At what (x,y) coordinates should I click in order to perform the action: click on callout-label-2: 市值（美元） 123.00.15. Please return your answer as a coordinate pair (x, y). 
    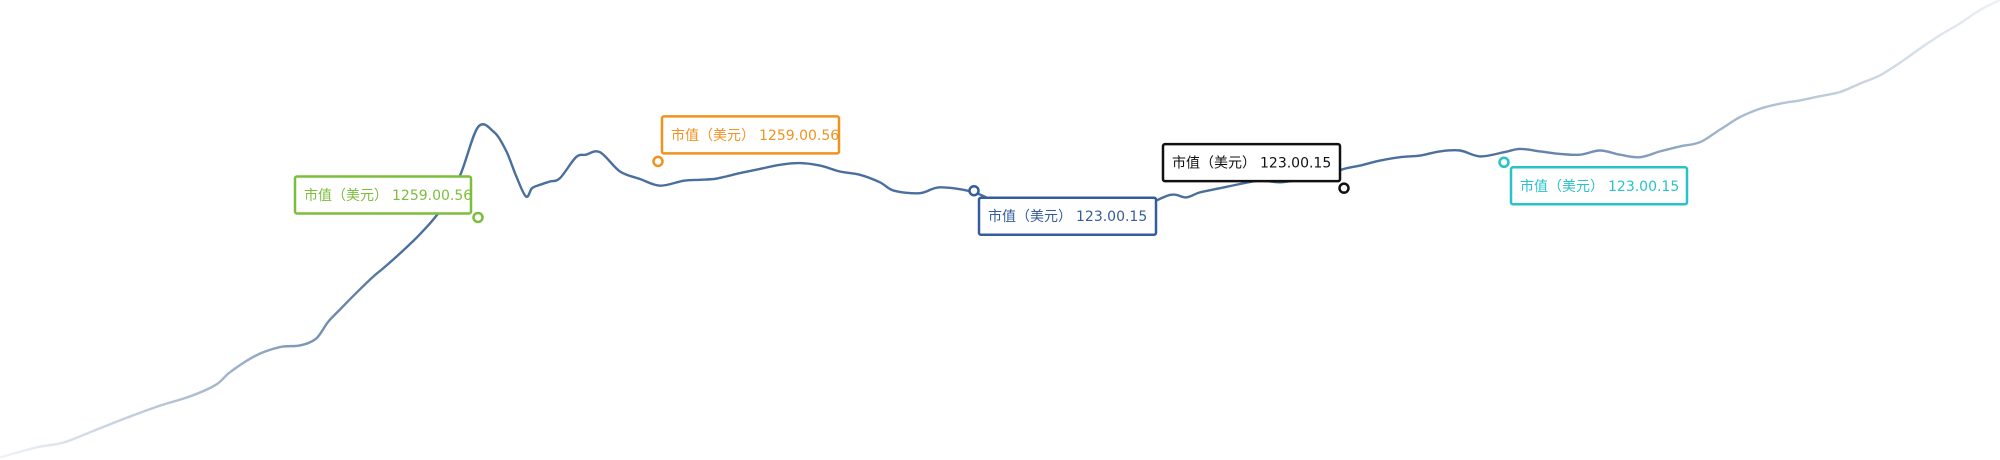
    Looking at the image, I should click on (1067, 216).